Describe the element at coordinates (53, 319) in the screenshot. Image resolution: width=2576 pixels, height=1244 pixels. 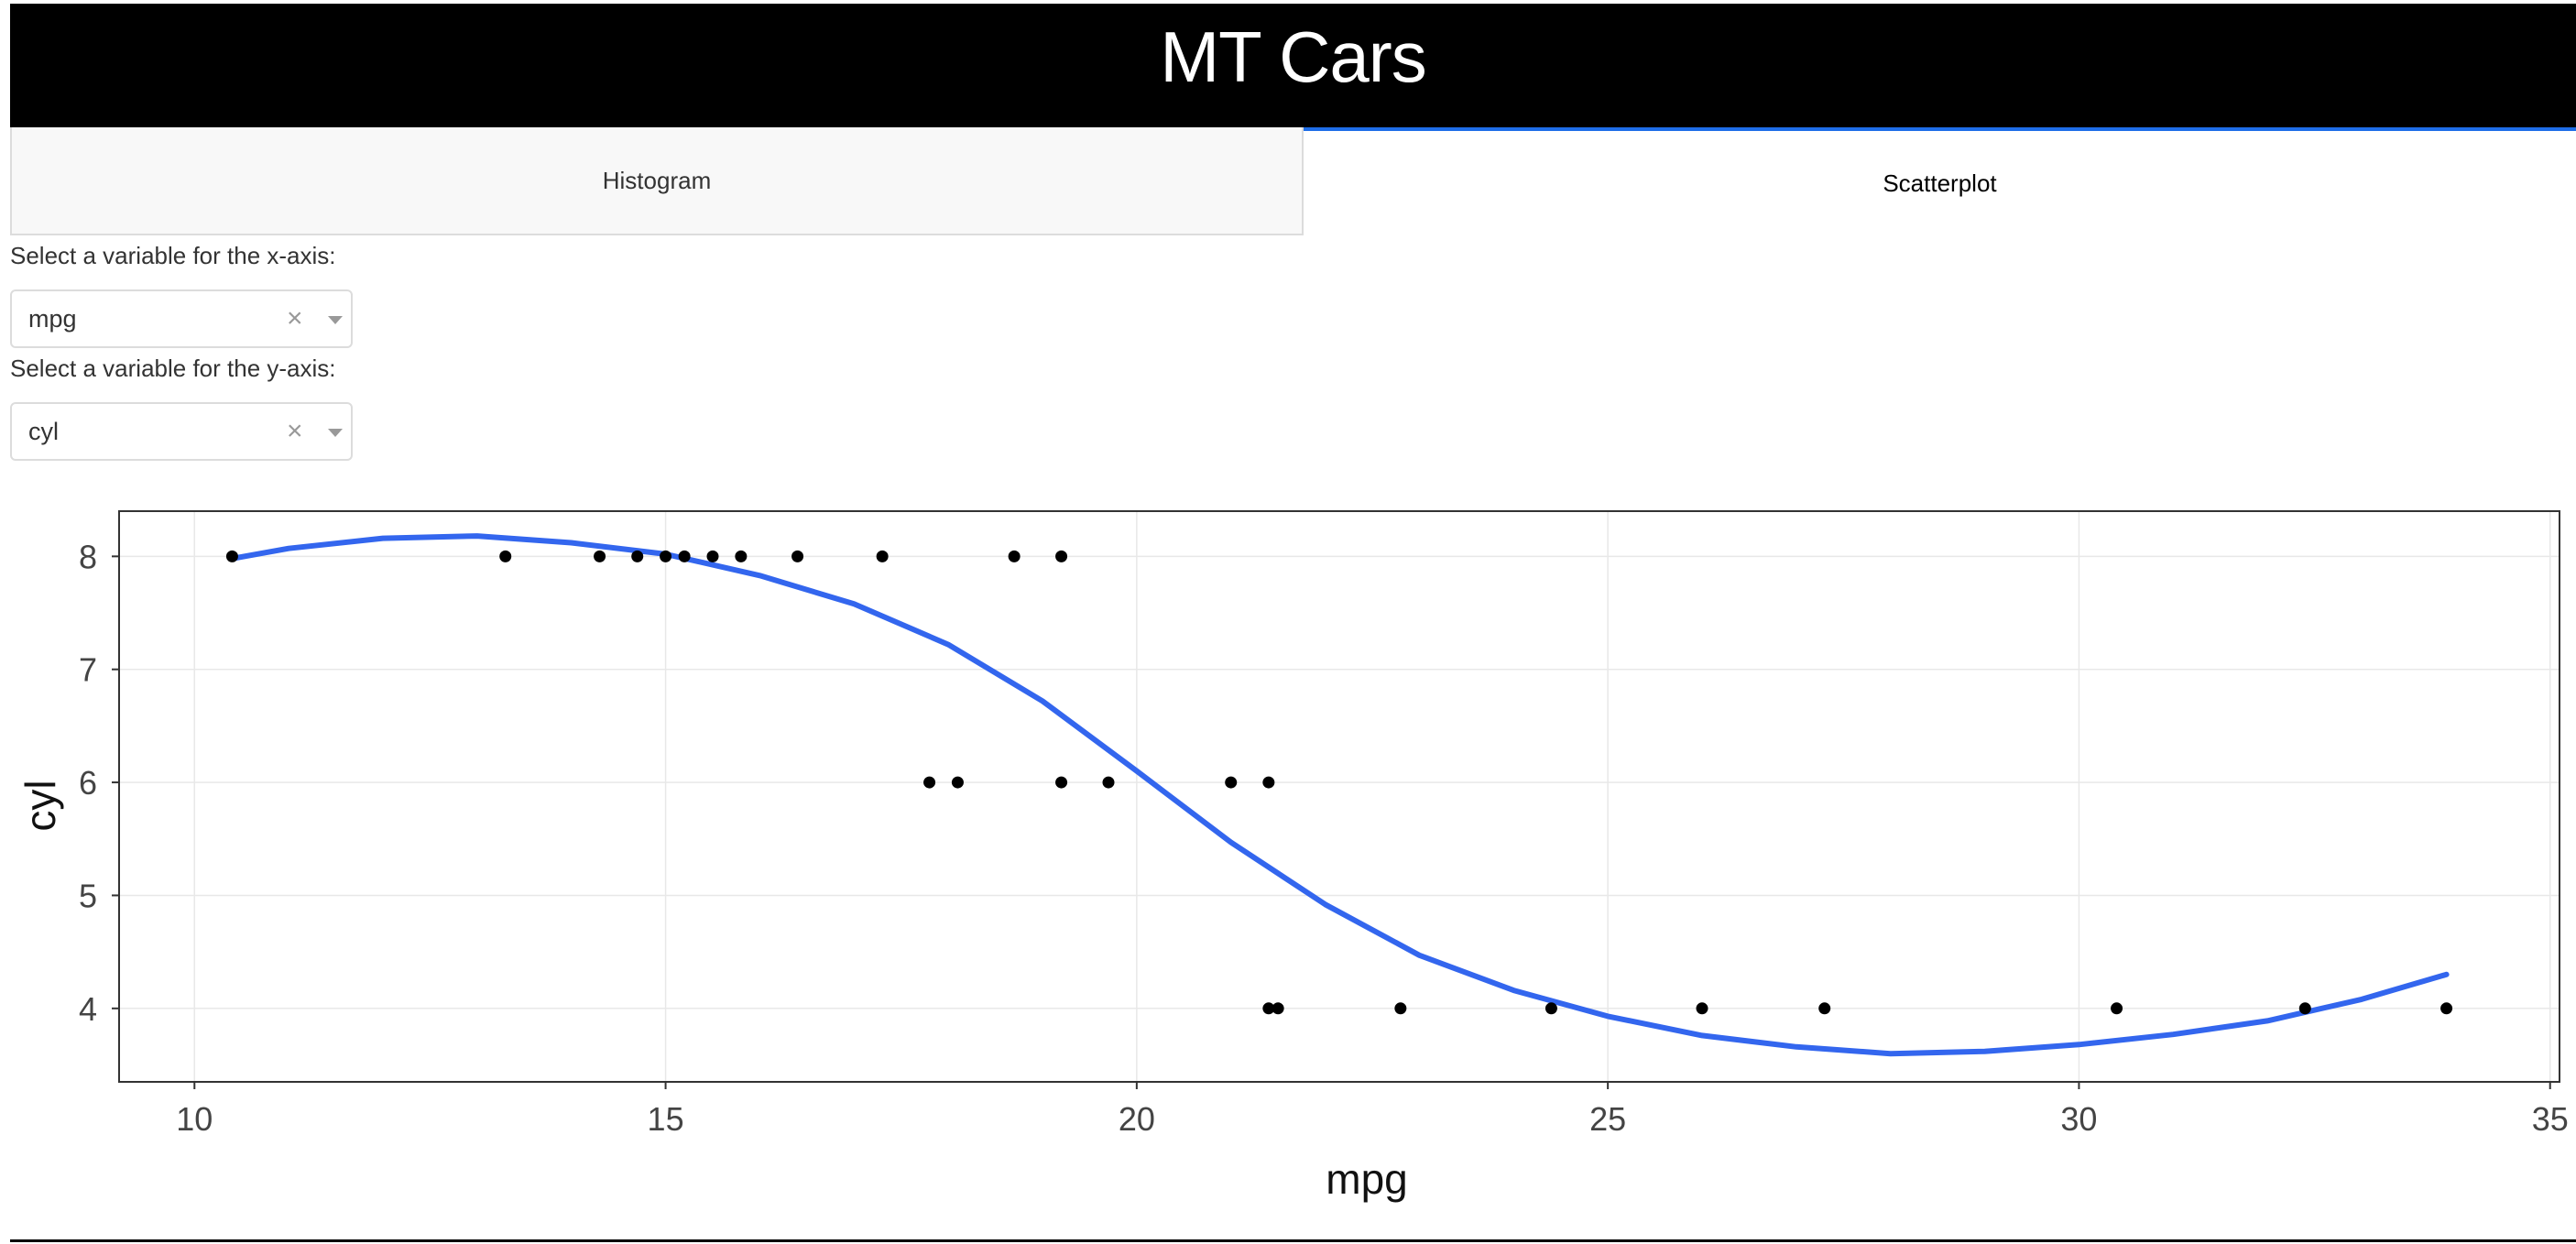
I see `x-axis-select-value: mpg` at that location.